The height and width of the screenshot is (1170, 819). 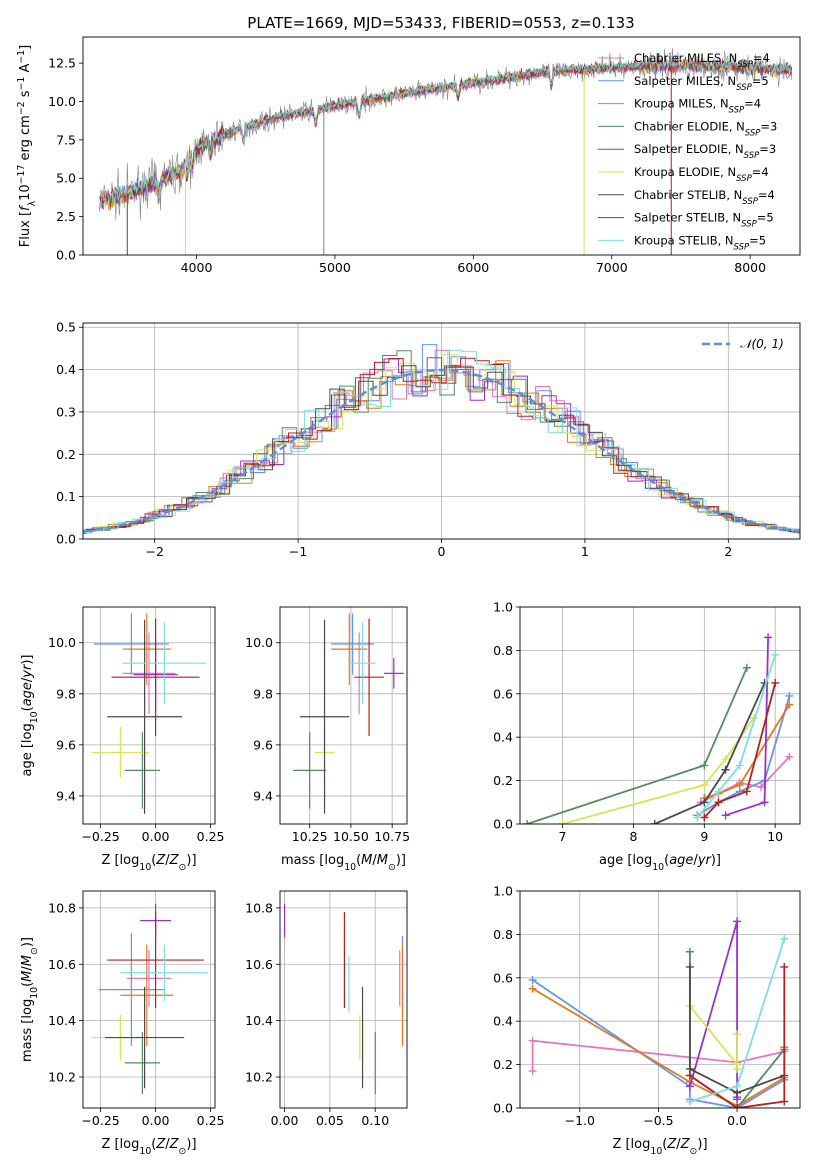 I want to click on y-tick-label: 10.8, so click(x=259, y=907).